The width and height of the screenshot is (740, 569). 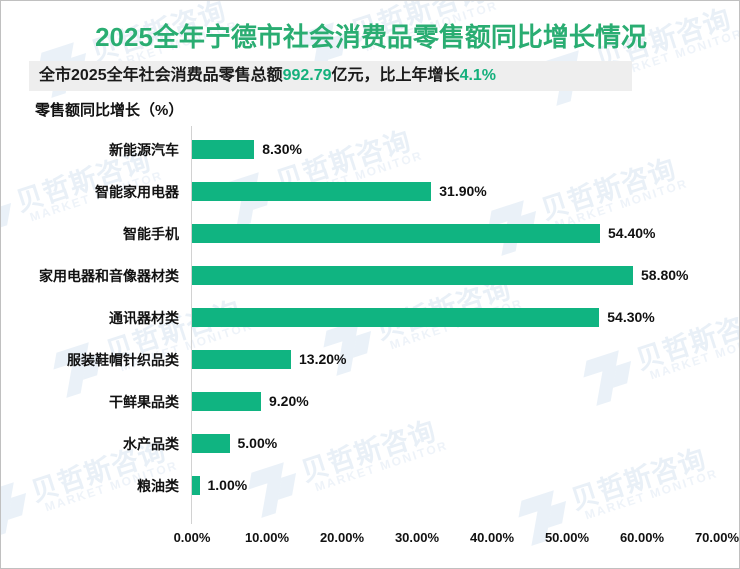 What do you see at coordinates (307, 75) in the screenshot?
I see `subtitle-total-value: 992.79` at bounding box center [307, 75].